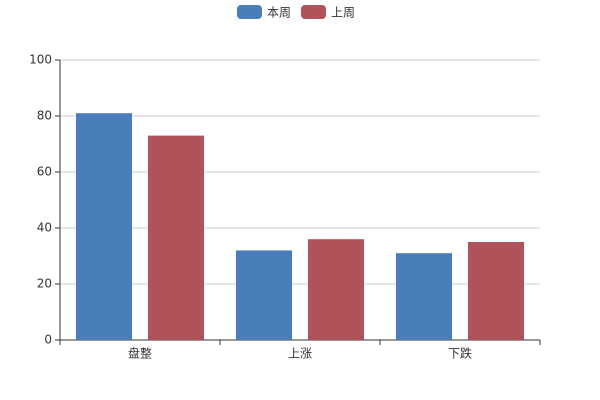 Image resolution: width=600 pixels, height=400 pixels. Describe the element at coordinates (460, 353) in the screenshot. I see `x-tick-label: 下跌` at that location.